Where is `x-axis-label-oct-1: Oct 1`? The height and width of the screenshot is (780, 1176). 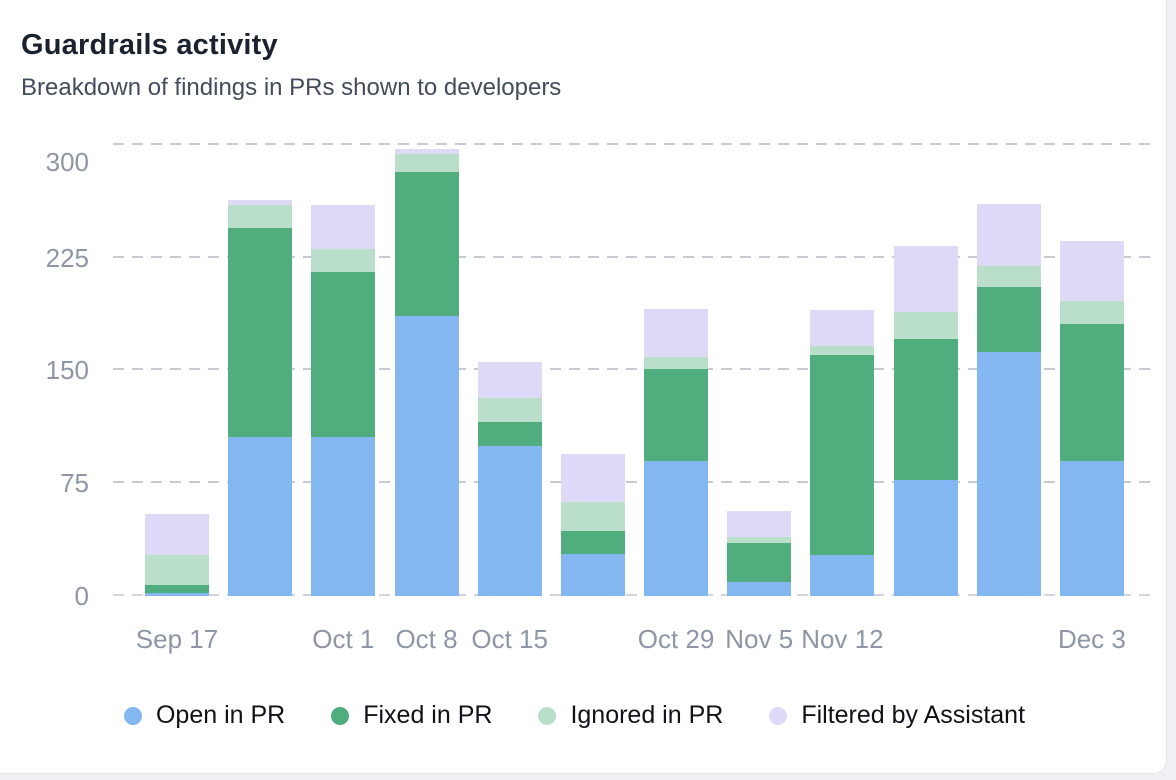
x-axis-label-oct-1: Oct 1 is located at coordinates (343, 639).